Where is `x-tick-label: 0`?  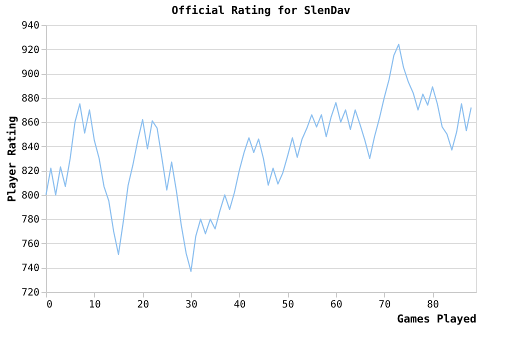
x-tick-label: 0 is located at coordinates (49, 305).